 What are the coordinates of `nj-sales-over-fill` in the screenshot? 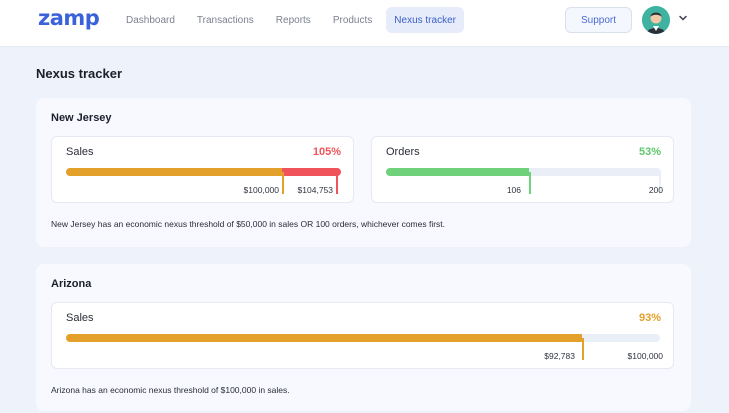 It's located at (311, 172).